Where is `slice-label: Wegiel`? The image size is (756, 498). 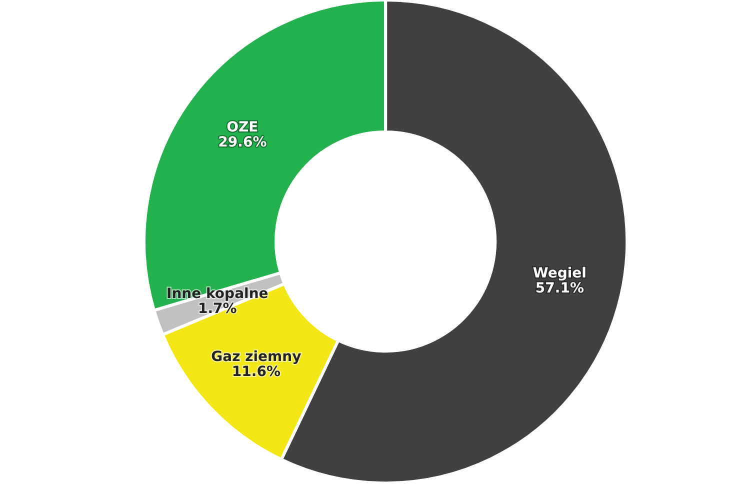 slice-label: Wegiel is located at coordinates (559, 274).